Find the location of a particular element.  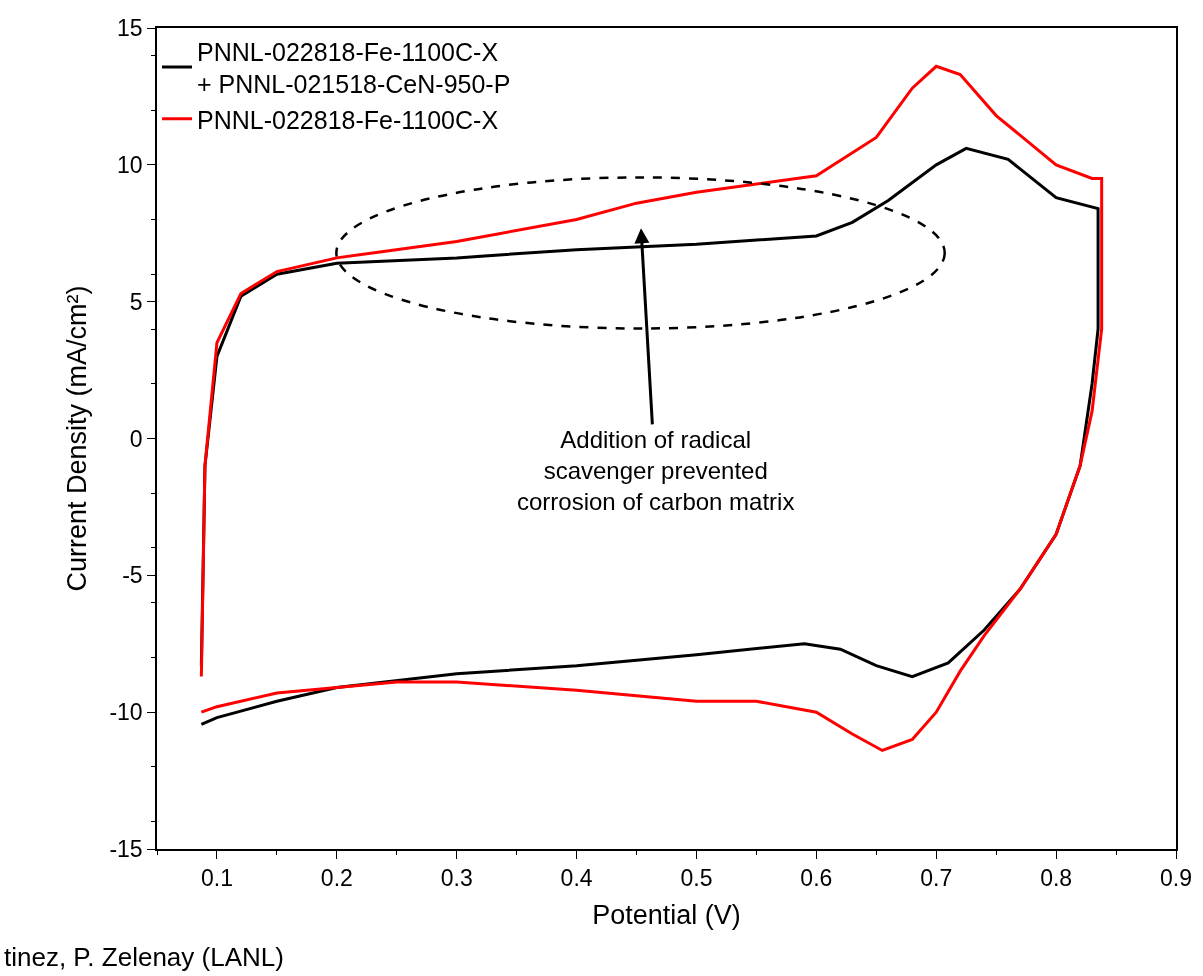

y-tick-label: -10 is located at coordinates (126, 712).